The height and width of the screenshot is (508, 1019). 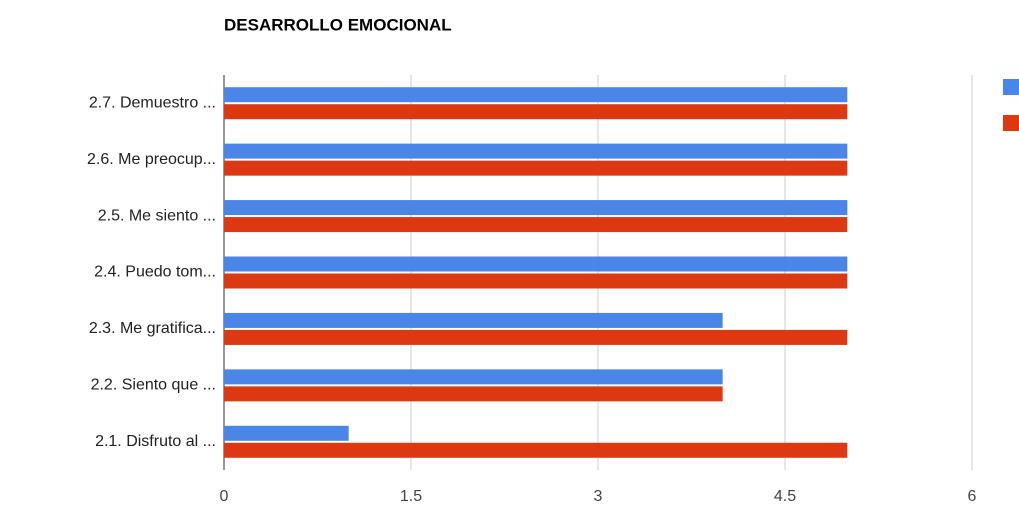 What do you see at coordinates (598, 496) in the screenshot?
I see `x-tick-label: 3` at bounding box center [598, 496].